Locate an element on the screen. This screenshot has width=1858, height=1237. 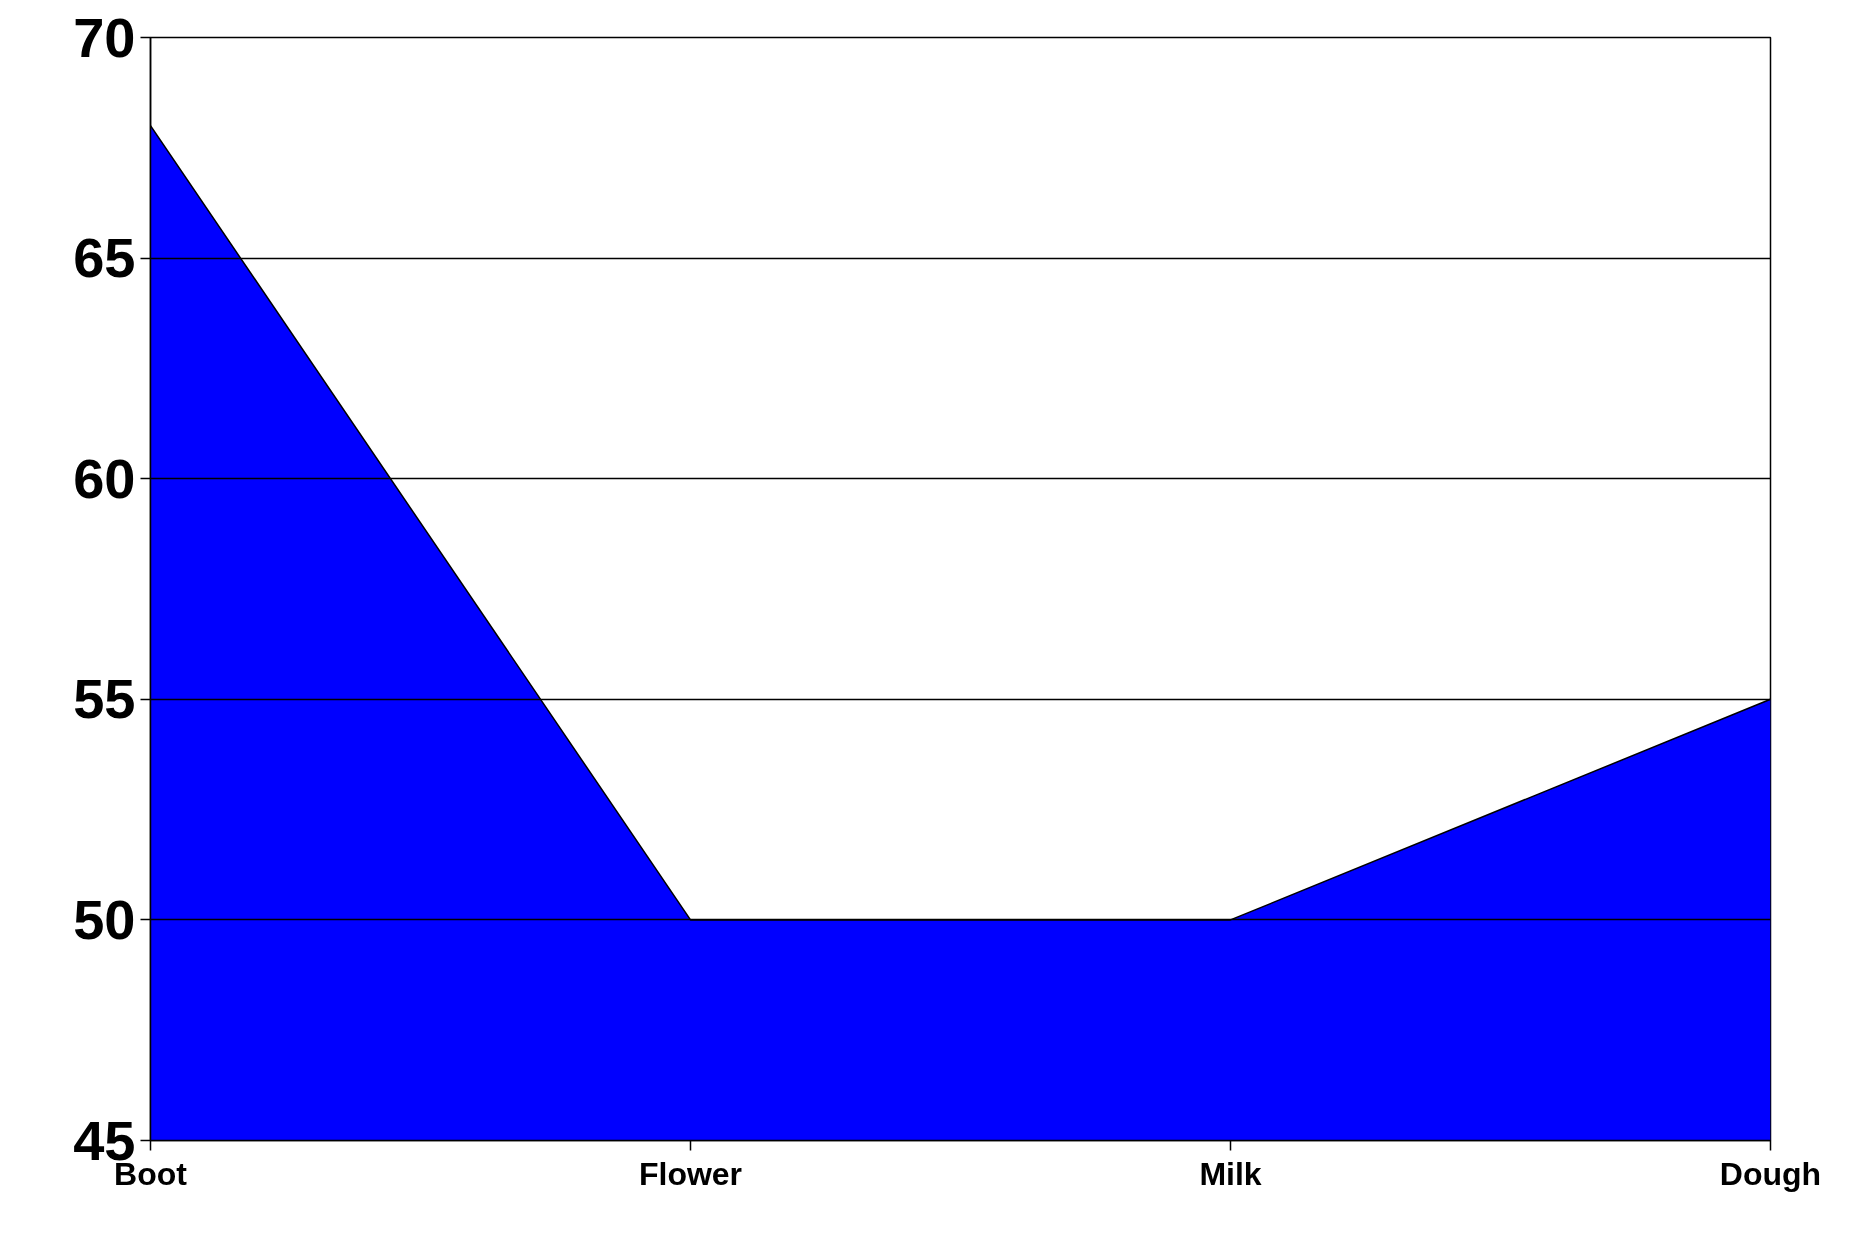
x-tick-label: Dough is located at coordinates (1770, 1173).